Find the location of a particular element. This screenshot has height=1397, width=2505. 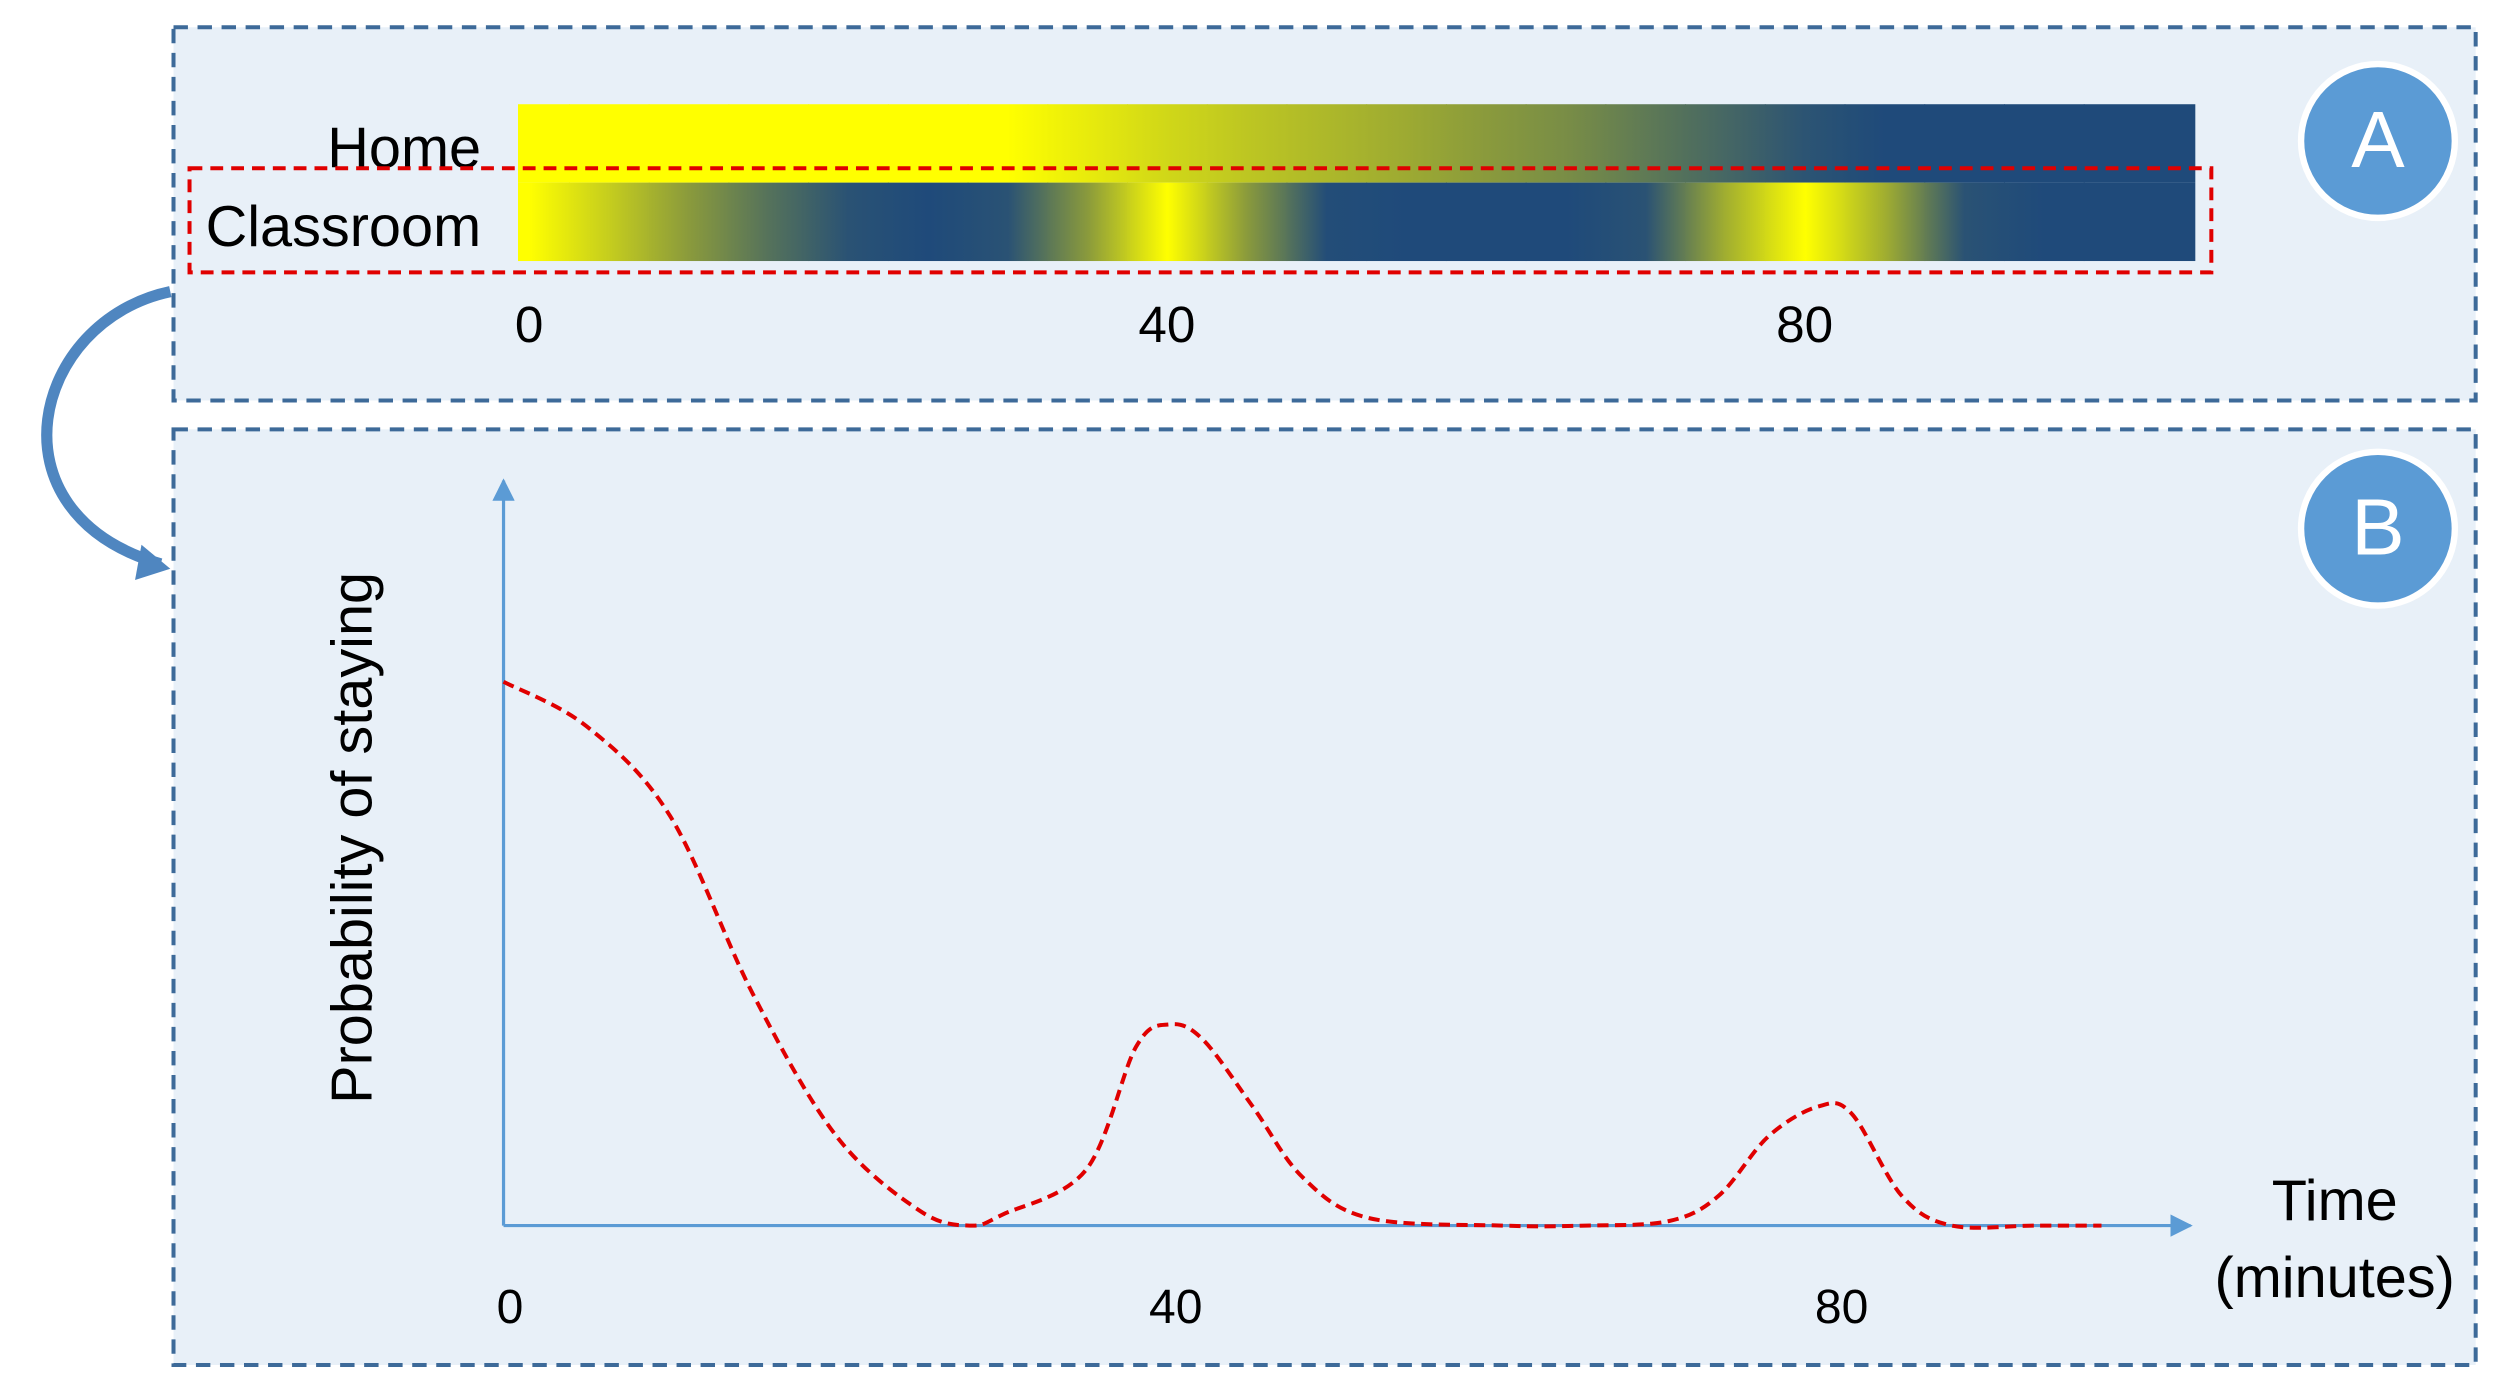

heatmap-cells is located at coordinates (1356, 183).